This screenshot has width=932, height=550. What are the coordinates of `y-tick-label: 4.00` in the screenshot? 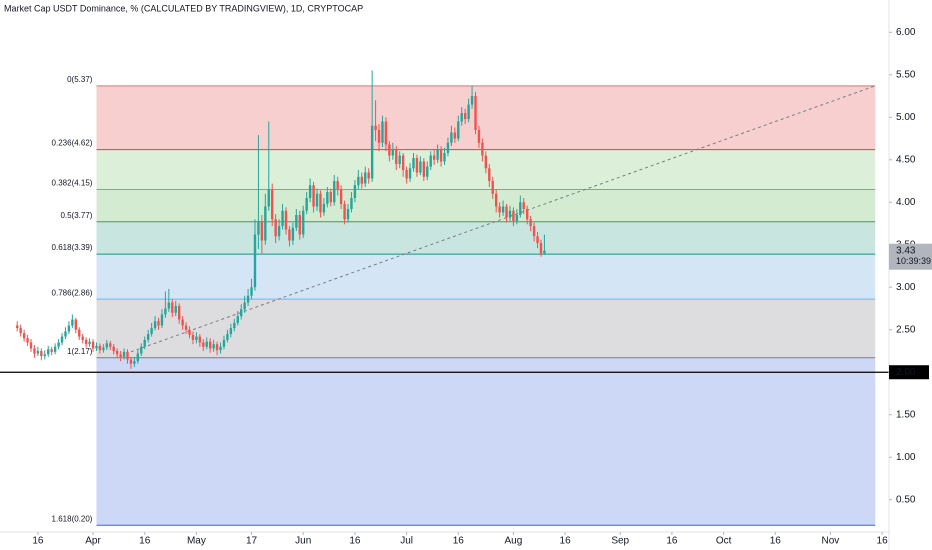 It's located at (906, 202).